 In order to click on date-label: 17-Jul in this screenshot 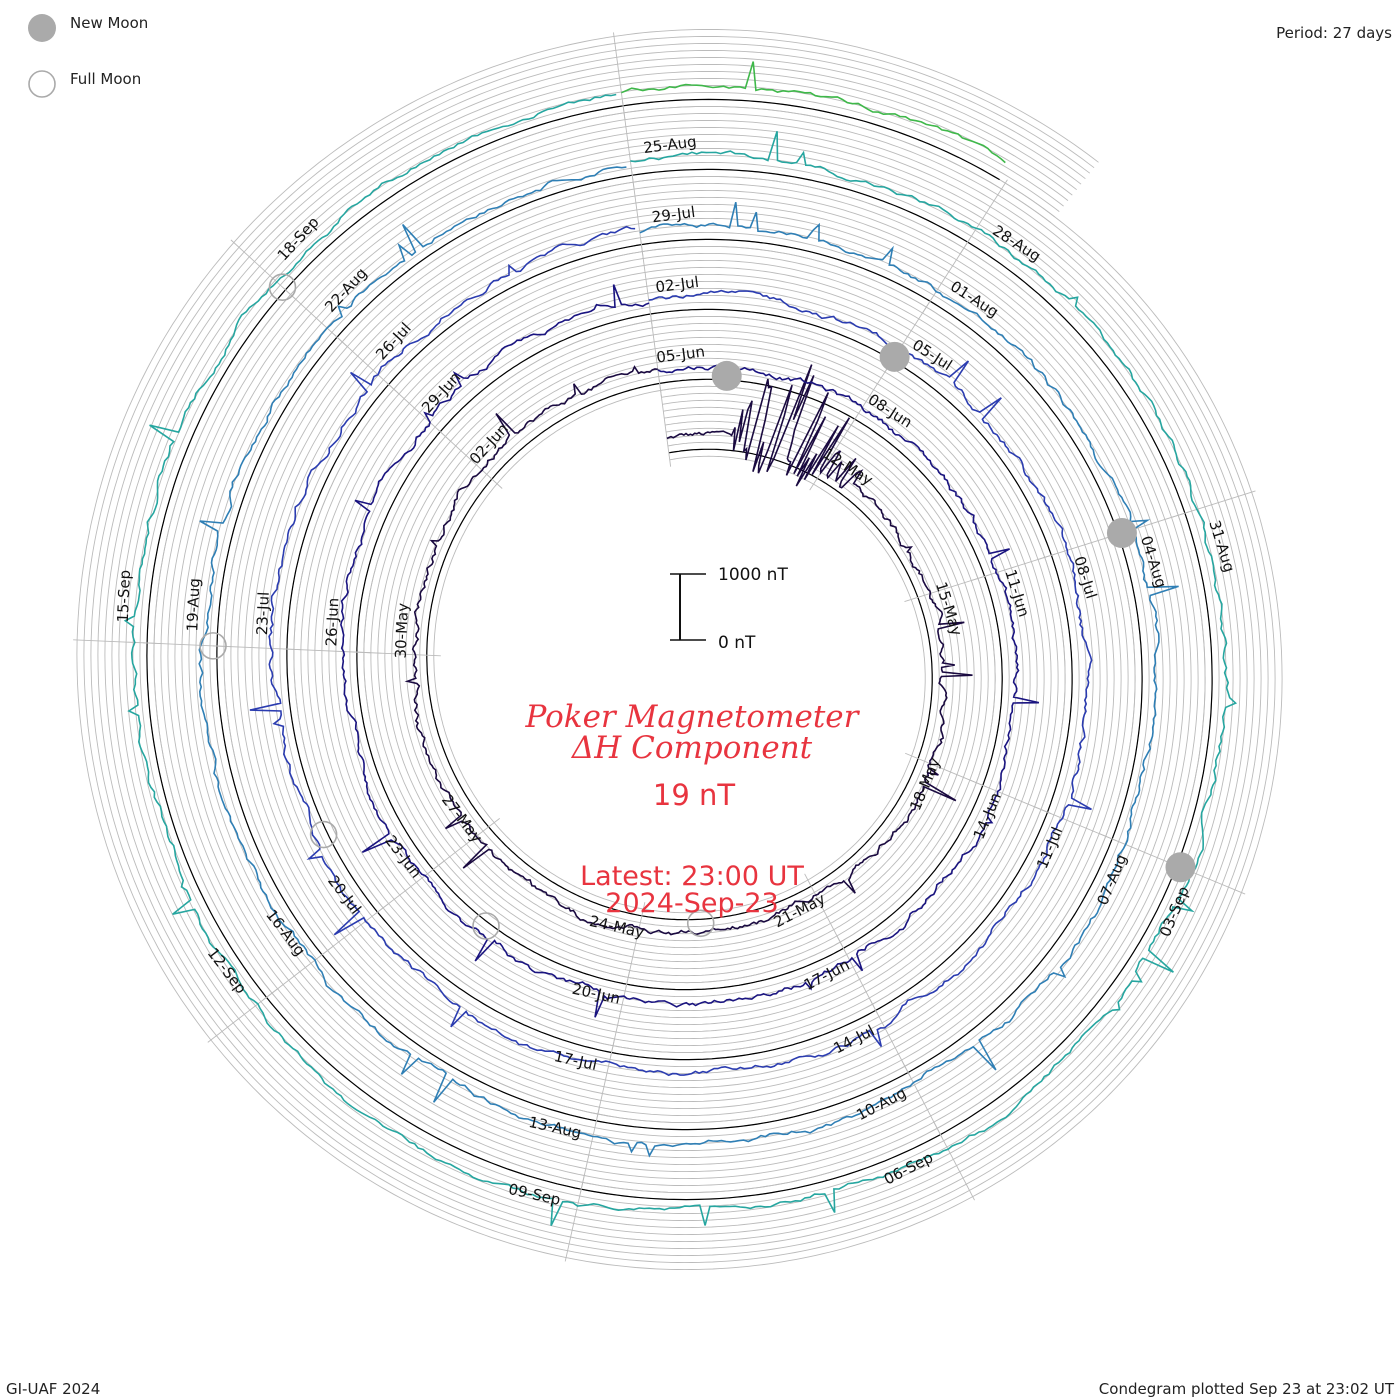, I will do `click(575, 1060)`.